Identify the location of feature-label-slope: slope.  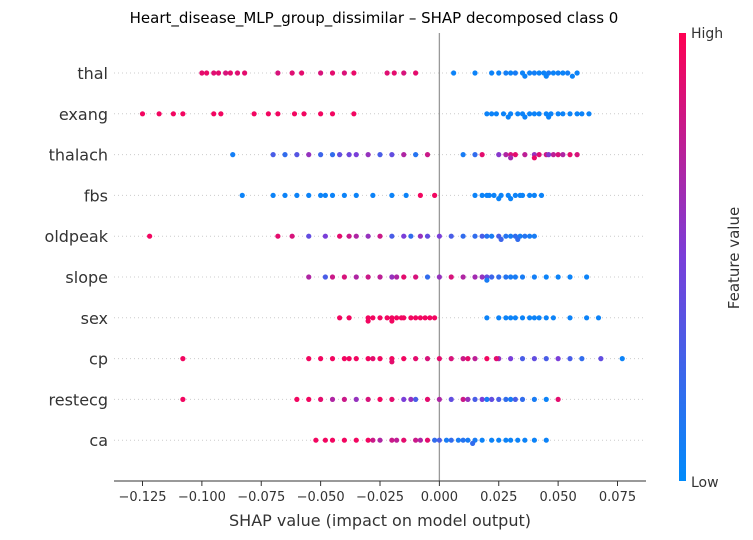
(86, 277).